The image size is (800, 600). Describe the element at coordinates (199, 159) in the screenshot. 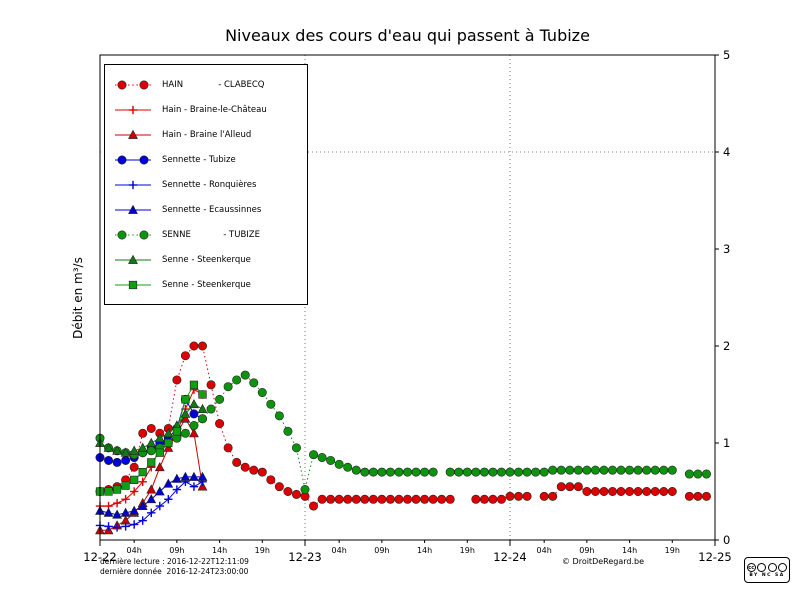

I see `legend-item-label: Sennette - Tubize` at that location.